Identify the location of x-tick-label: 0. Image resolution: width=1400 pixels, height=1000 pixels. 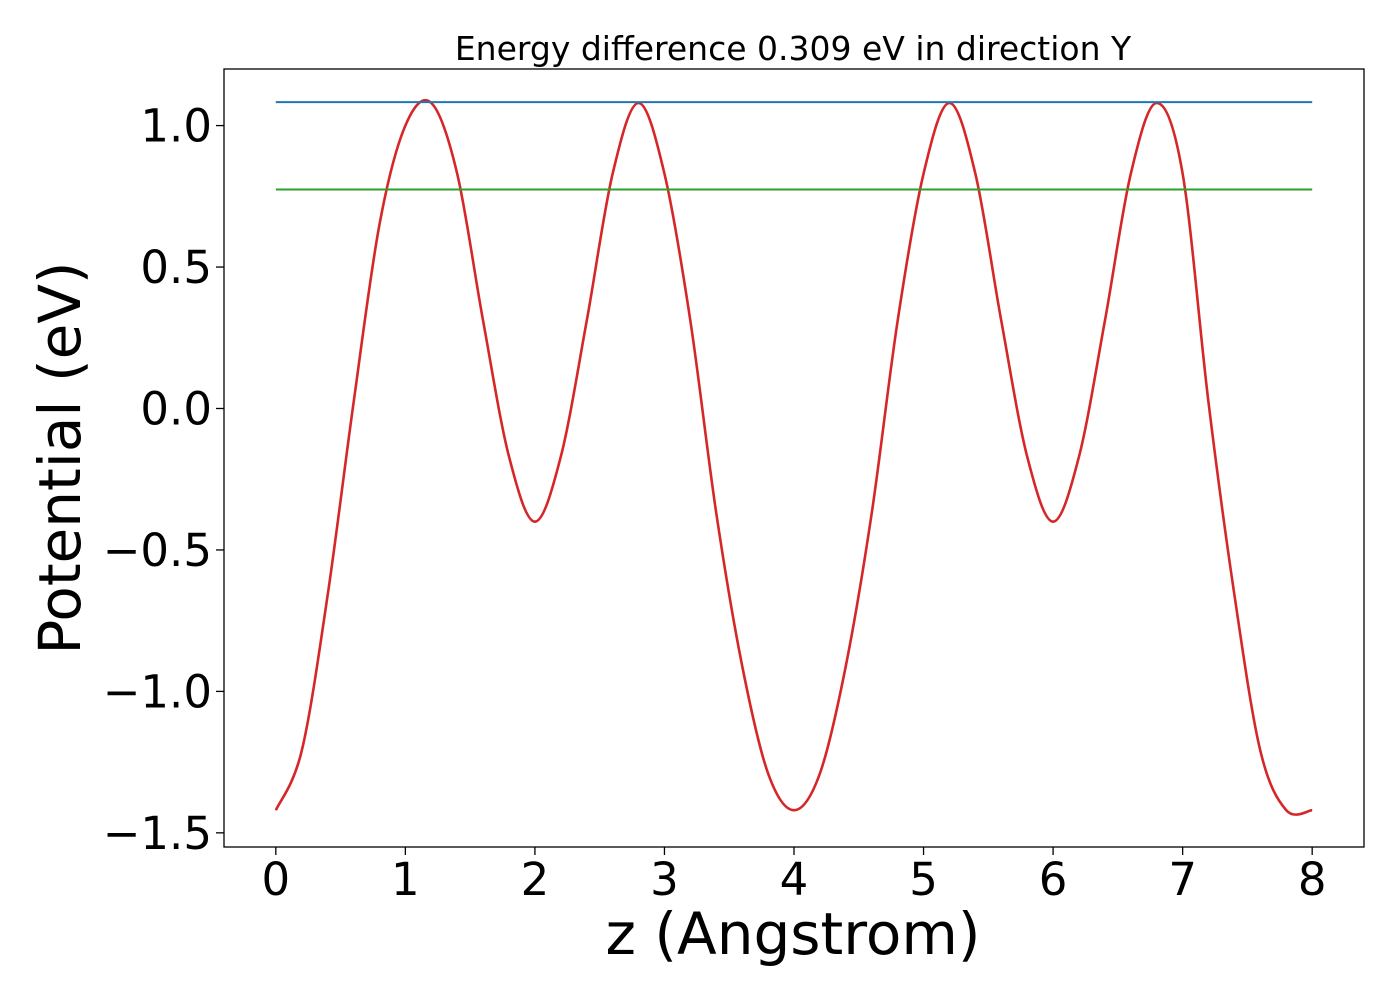
(275, 879).